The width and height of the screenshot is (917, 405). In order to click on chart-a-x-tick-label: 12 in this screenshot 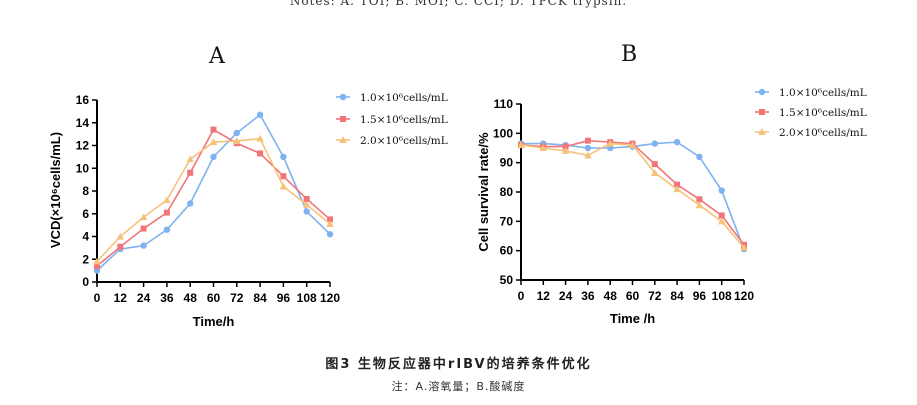, I will do `click(121, 298)`.